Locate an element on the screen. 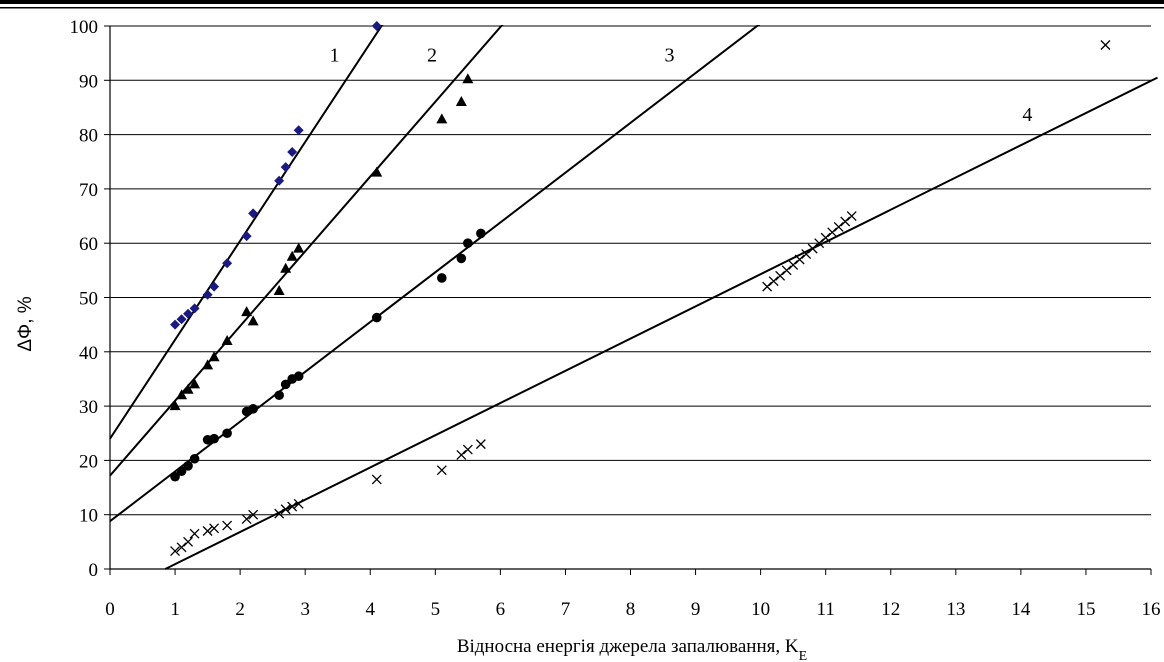 The image size is (1164, 662). y-tick-label-30: 30 is located at coordinates (88, 407).